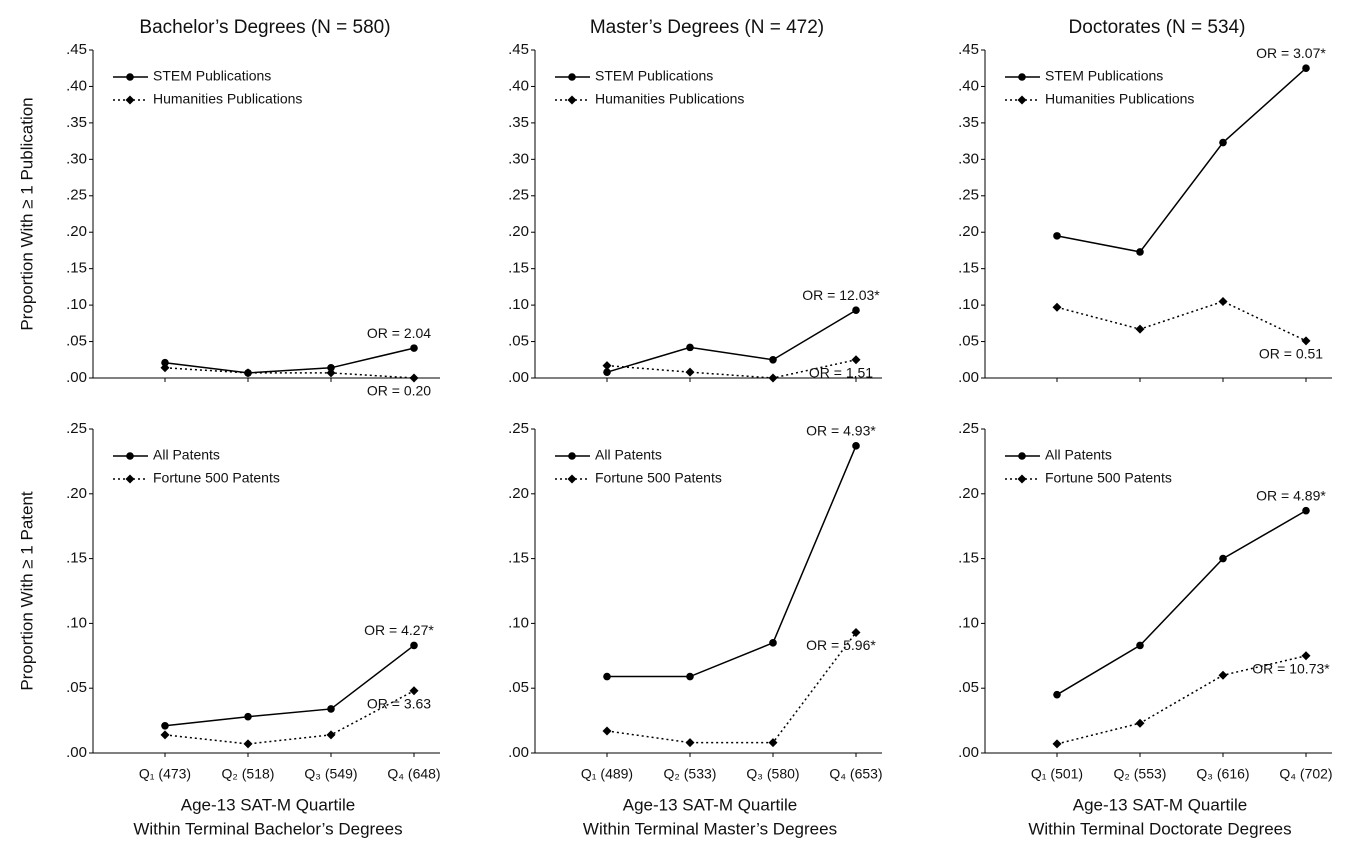  I want to click on x-tick-label: Q₃ (580), so click(772, 774).